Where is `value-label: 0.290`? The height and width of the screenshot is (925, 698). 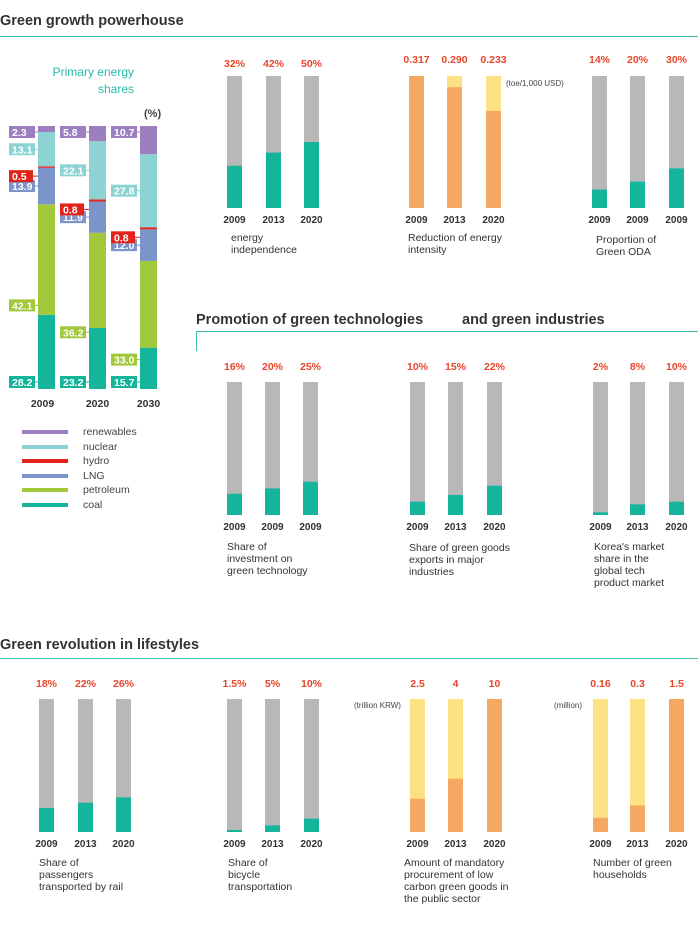
value-label: 0.290 is located at coordinates (454, 60).